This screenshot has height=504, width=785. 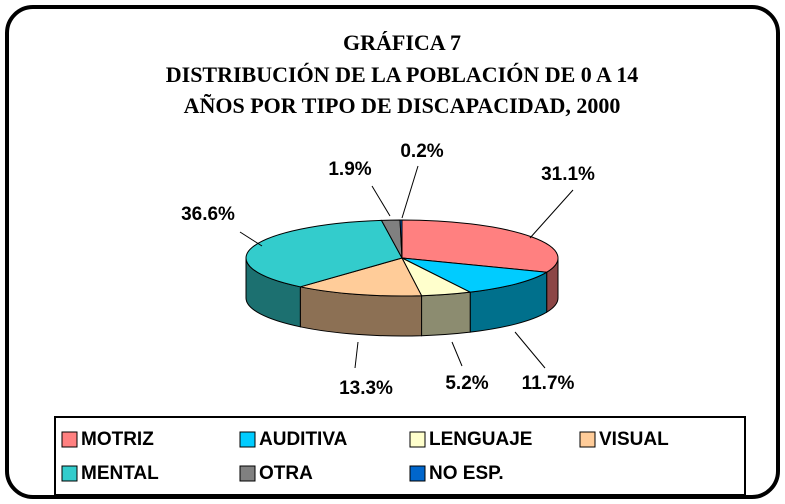 What do you see at coordinates (466, 383) in the screenshot?
I see `data-label: 5.2%` at bounding box center [466, 383].